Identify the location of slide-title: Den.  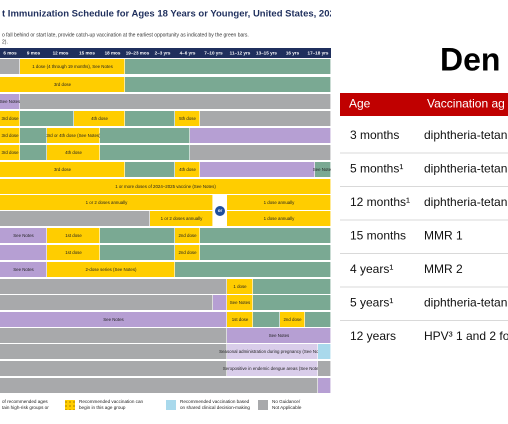
(470, 59).